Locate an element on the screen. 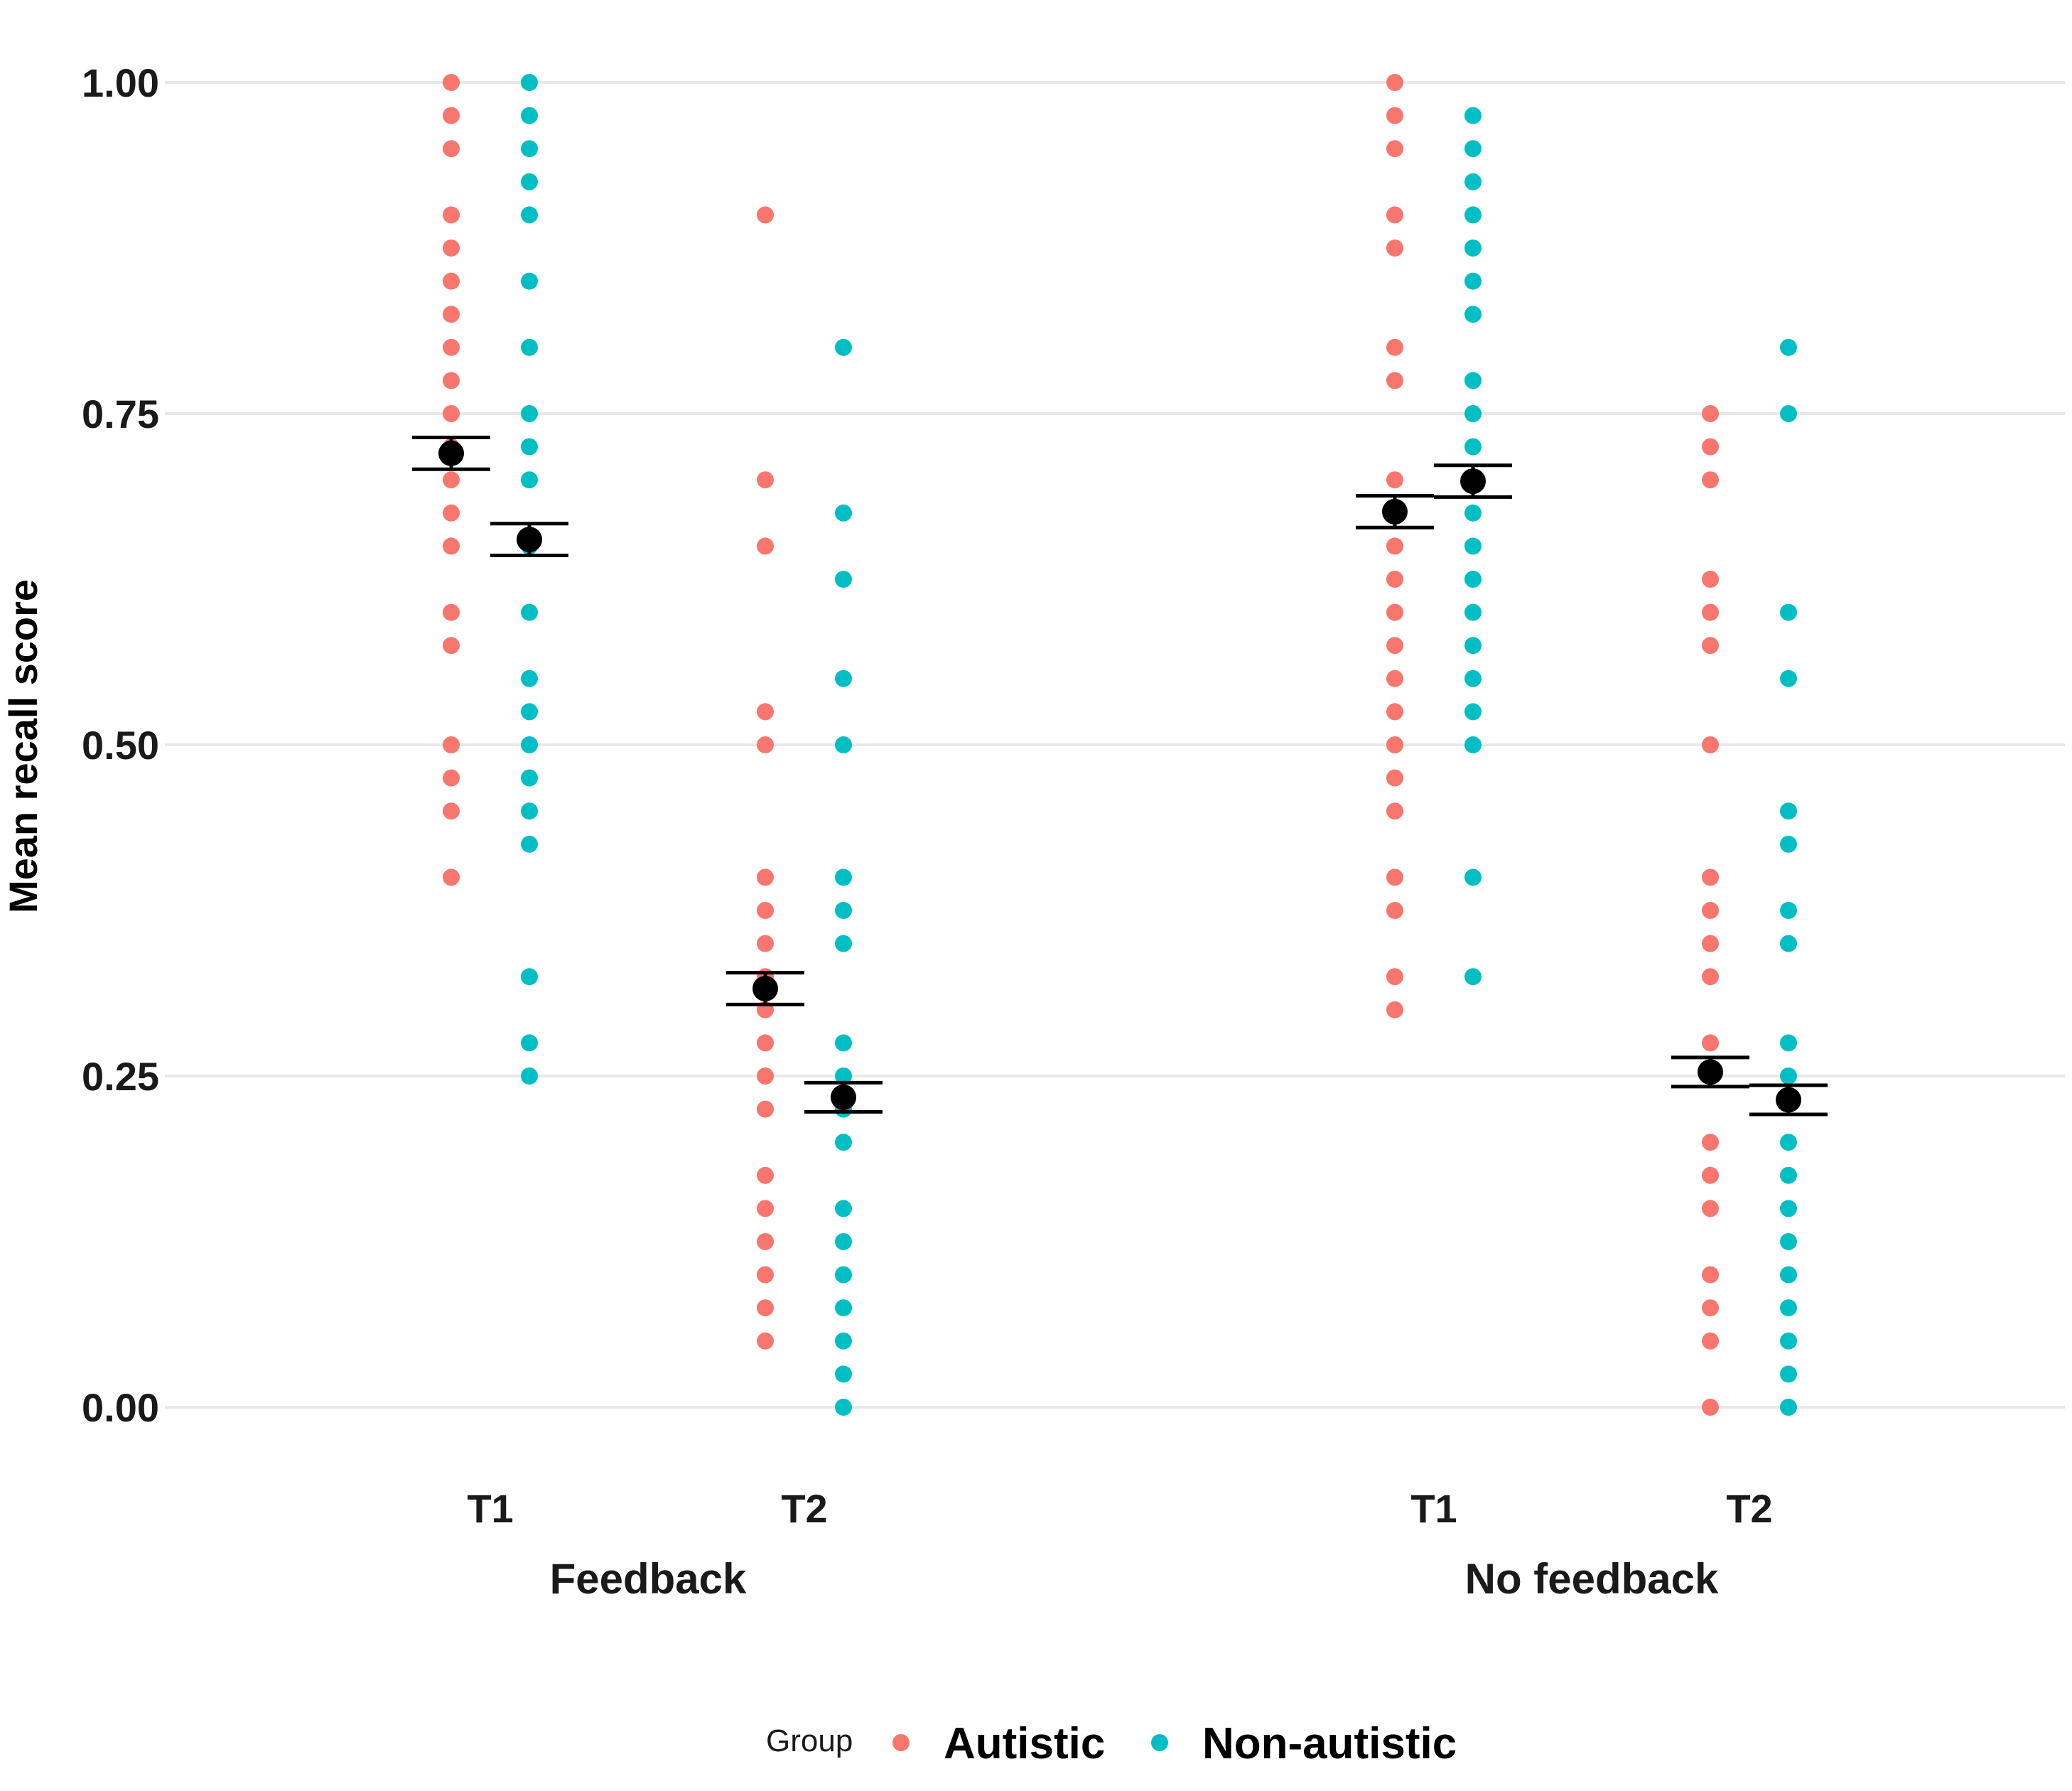 The width and height of the screenshot is (2072, 1791). y-tick-label: 0.50 is located at coordinates (120, 746).